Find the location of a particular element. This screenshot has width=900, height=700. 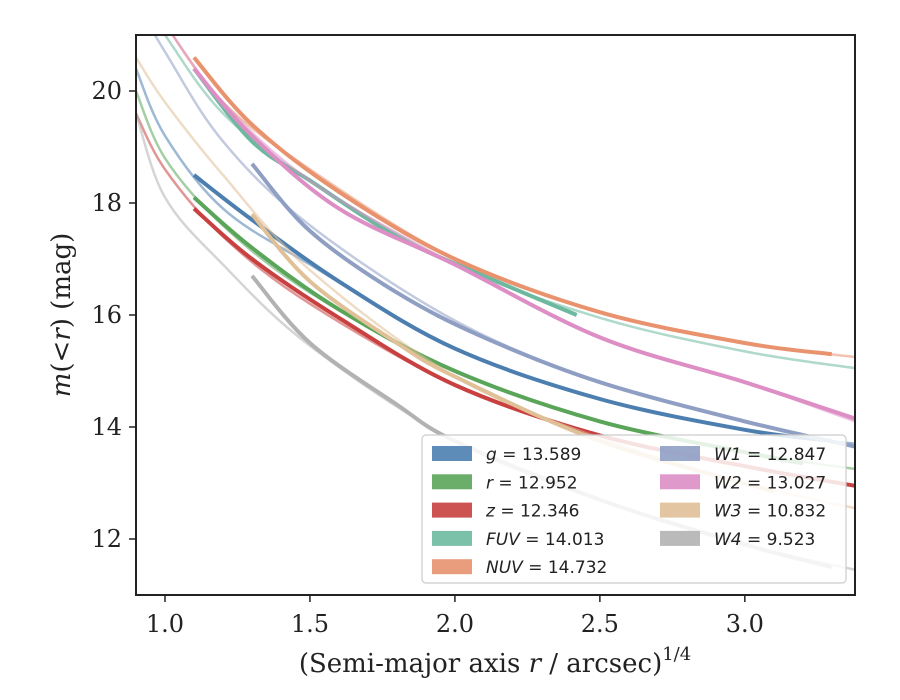

x-axis-title-main: (Semi-major axis is located at coordinates (414, 664).